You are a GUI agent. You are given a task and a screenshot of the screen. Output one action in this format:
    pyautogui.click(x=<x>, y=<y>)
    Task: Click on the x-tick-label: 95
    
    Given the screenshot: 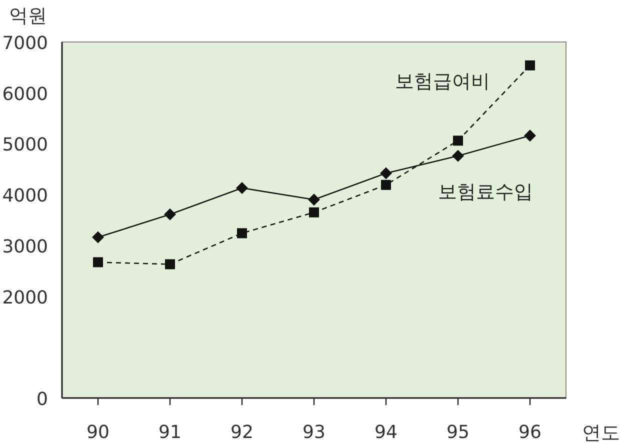 What is the action you would take?
    pyautogui.click(x=458, y=432)
    